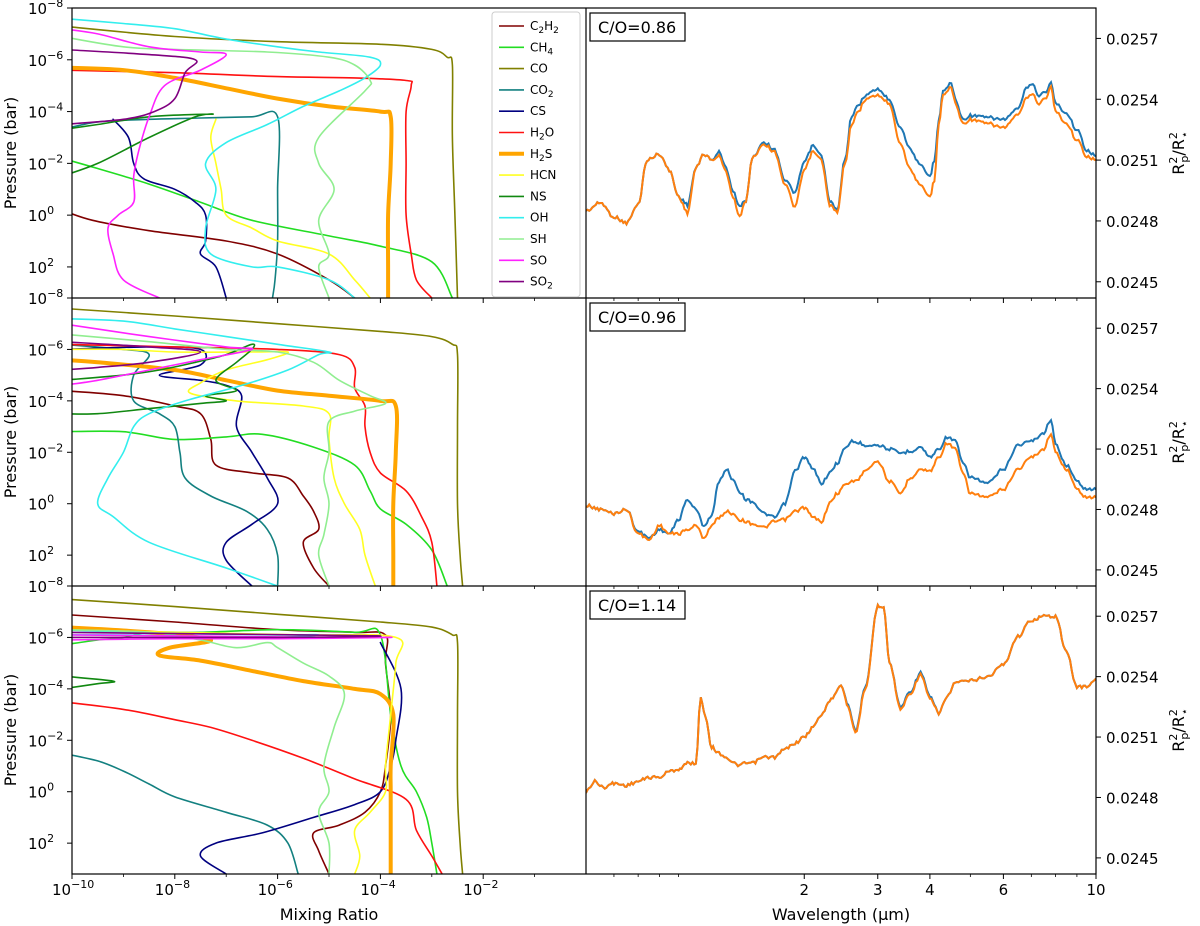 This screenshot has width=1200, height=926. Describe the element at coordinates (539, 69) in the screenshot. I see `legend-label-co: CO` at that location.